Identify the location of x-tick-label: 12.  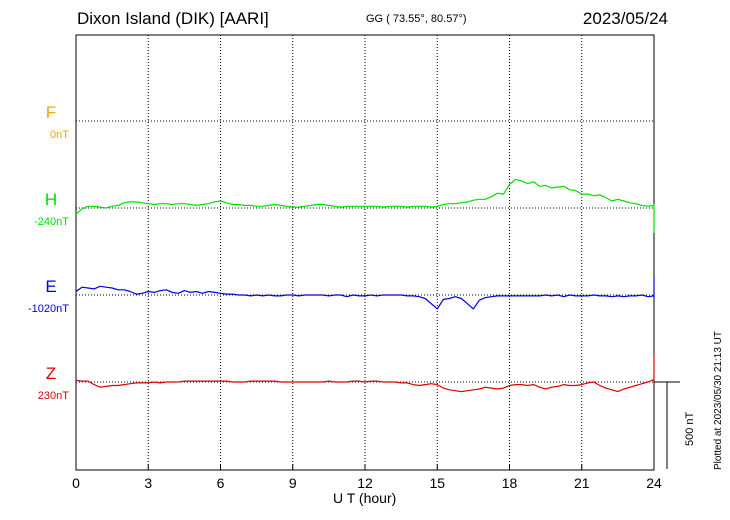
(365, 483).